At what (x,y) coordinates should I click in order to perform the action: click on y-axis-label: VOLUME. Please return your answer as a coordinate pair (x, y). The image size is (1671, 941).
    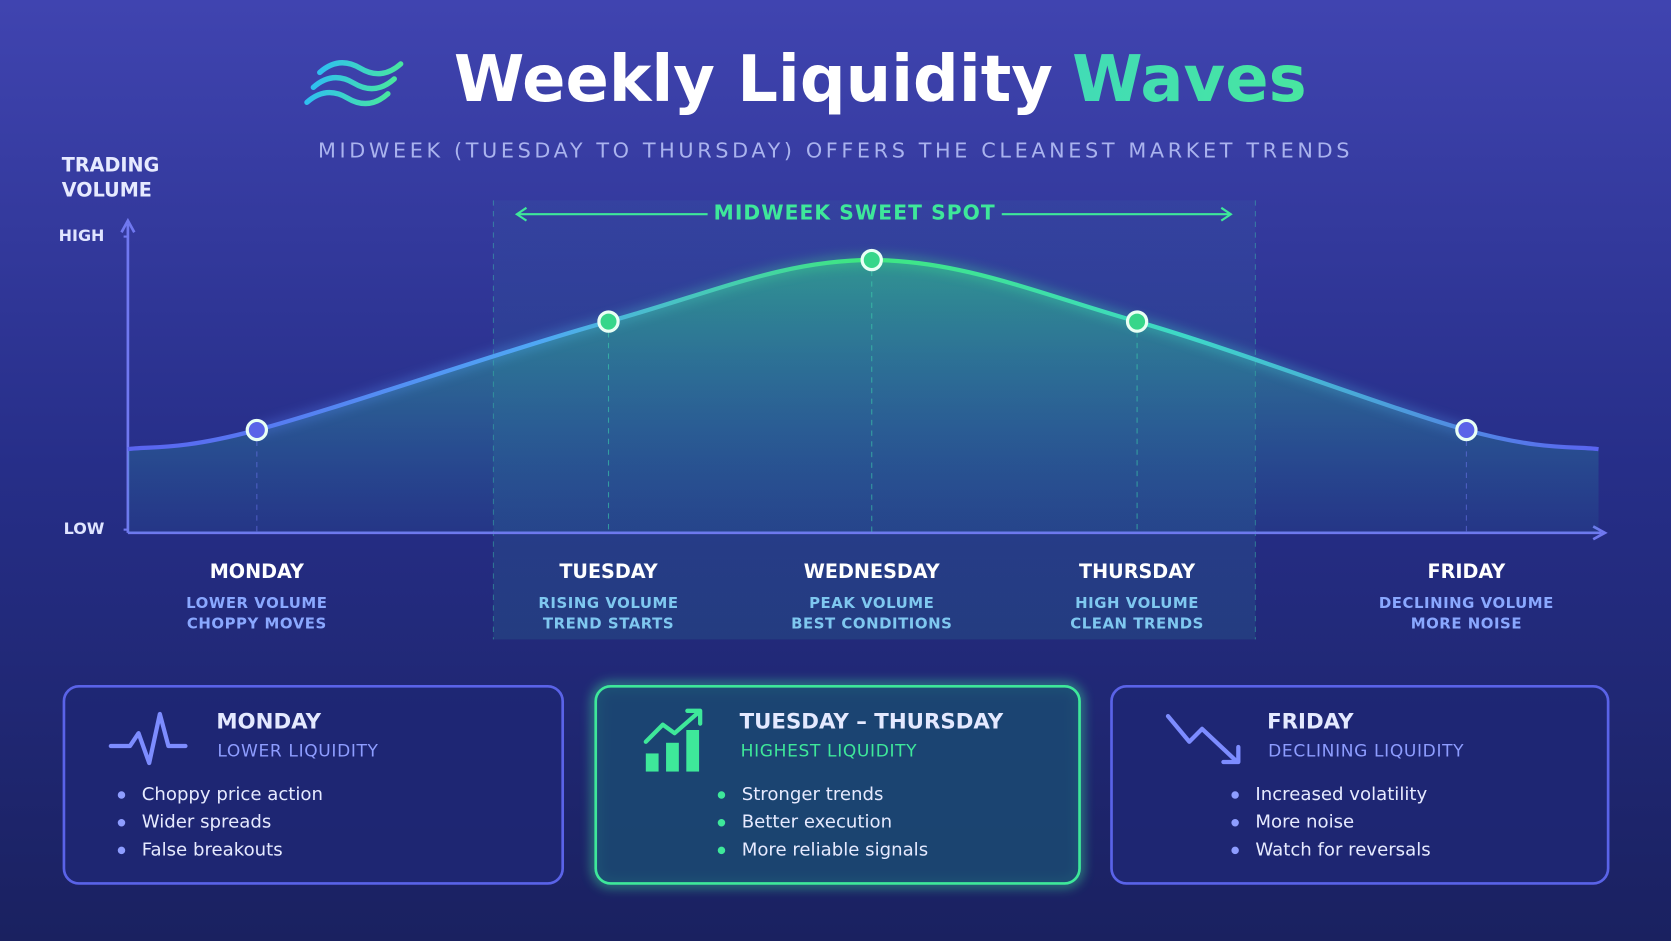
    Looking at the image, I should click on (107, 189).